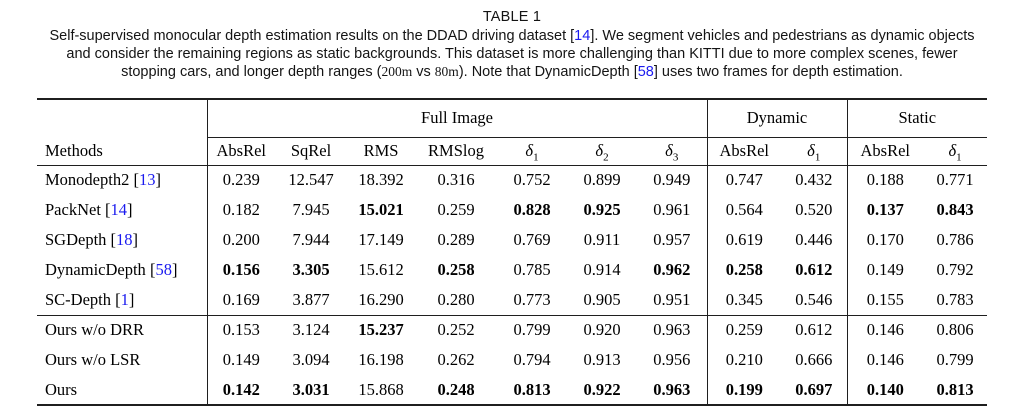 This screenshot has width=1024, height=414. I want to click on column-header-rmslog: RMSlog, so click(456, 151).